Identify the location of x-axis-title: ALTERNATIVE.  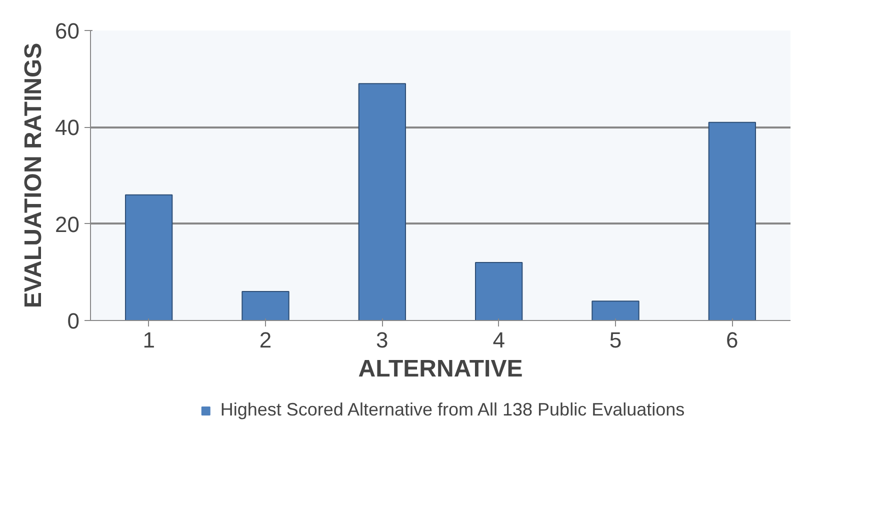
(440, 369).